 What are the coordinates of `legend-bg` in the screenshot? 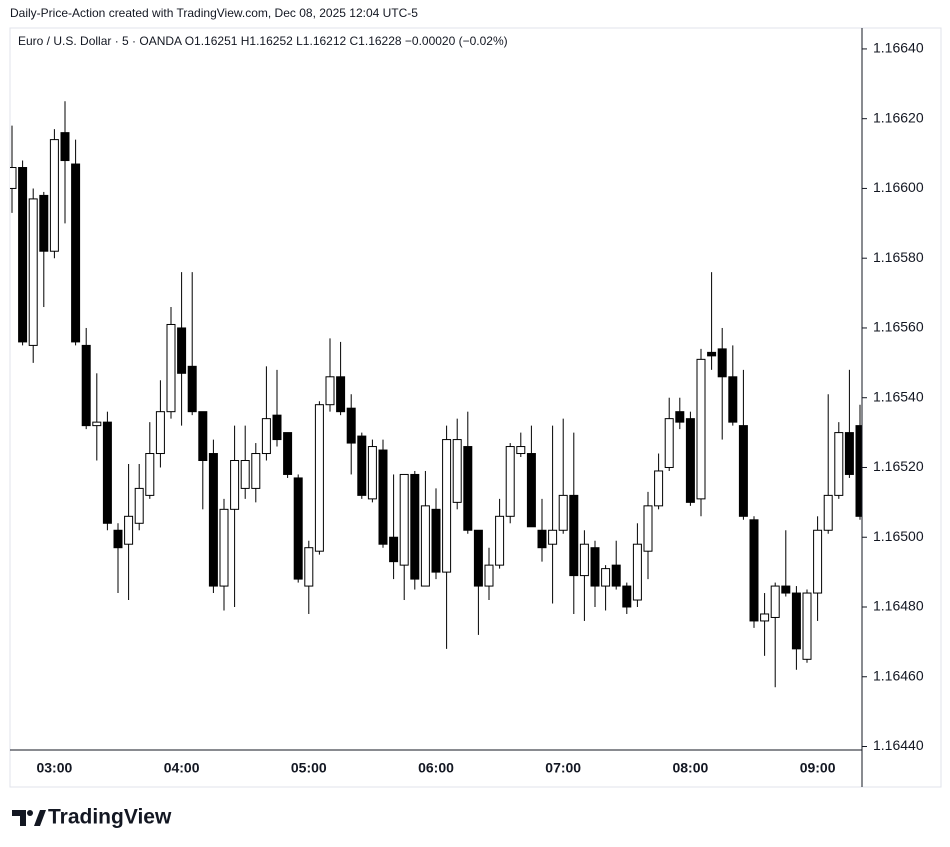 It's located at (264, 41).